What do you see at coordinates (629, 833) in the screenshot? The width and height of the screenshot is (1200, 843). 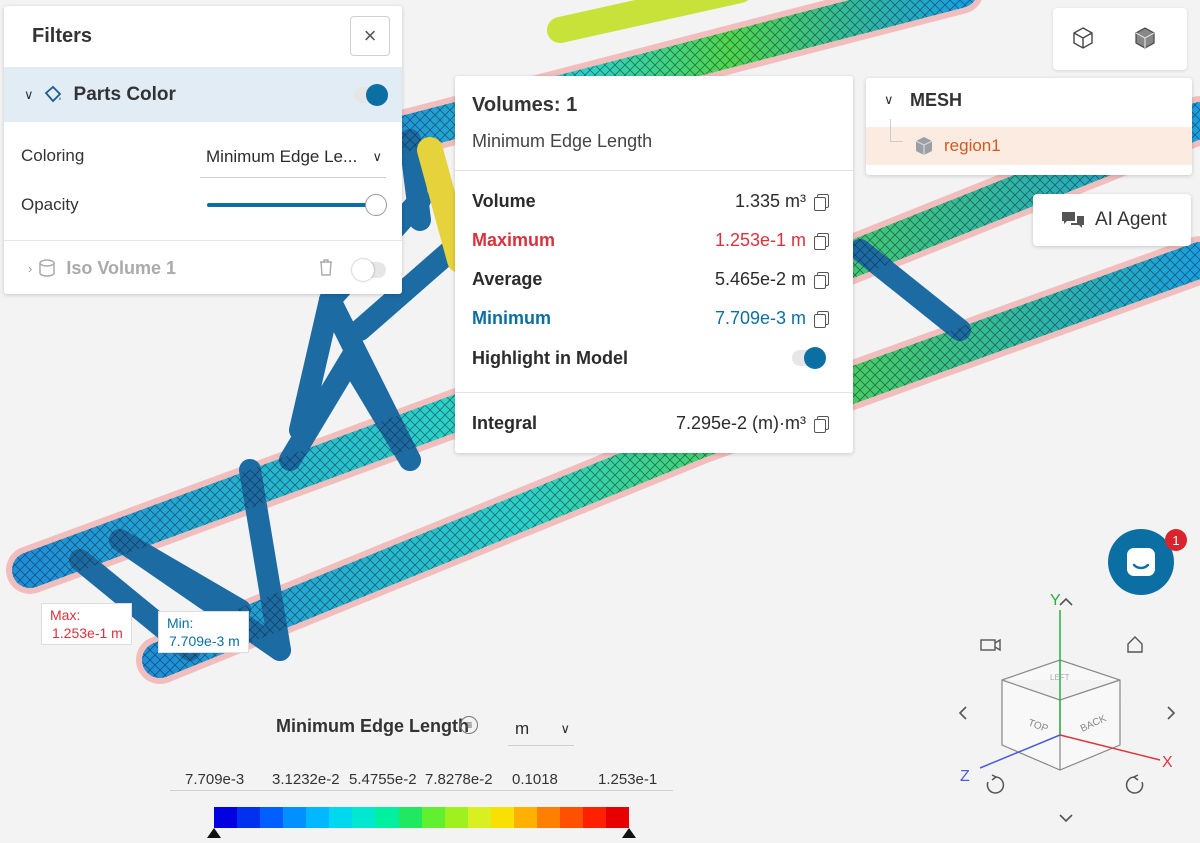 I see `max-marker-icon` at bounding box center [629, 833].